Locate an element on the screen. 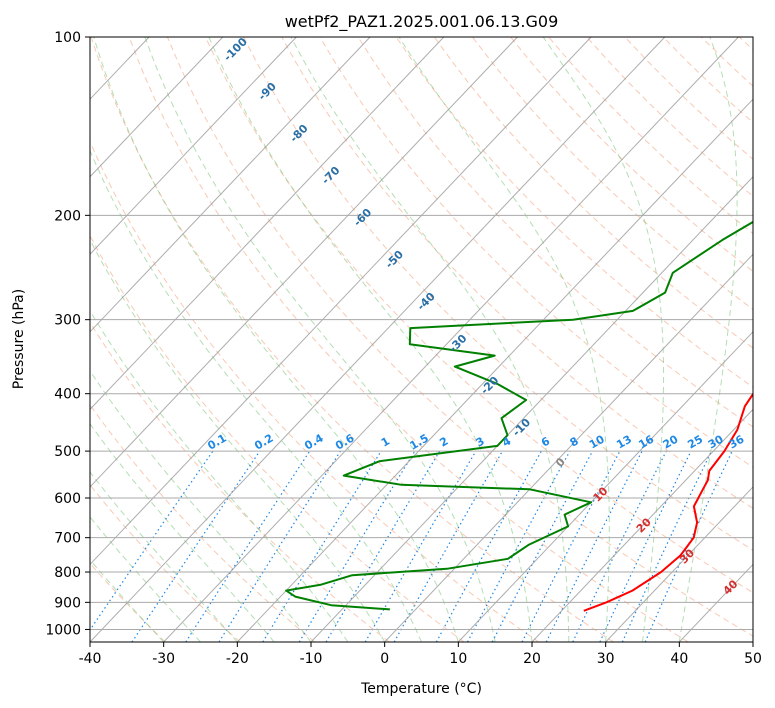 The width and height of the screenshot is (775, 708). mixing-ratio-label: 16 is located at coordinates (646, 441).